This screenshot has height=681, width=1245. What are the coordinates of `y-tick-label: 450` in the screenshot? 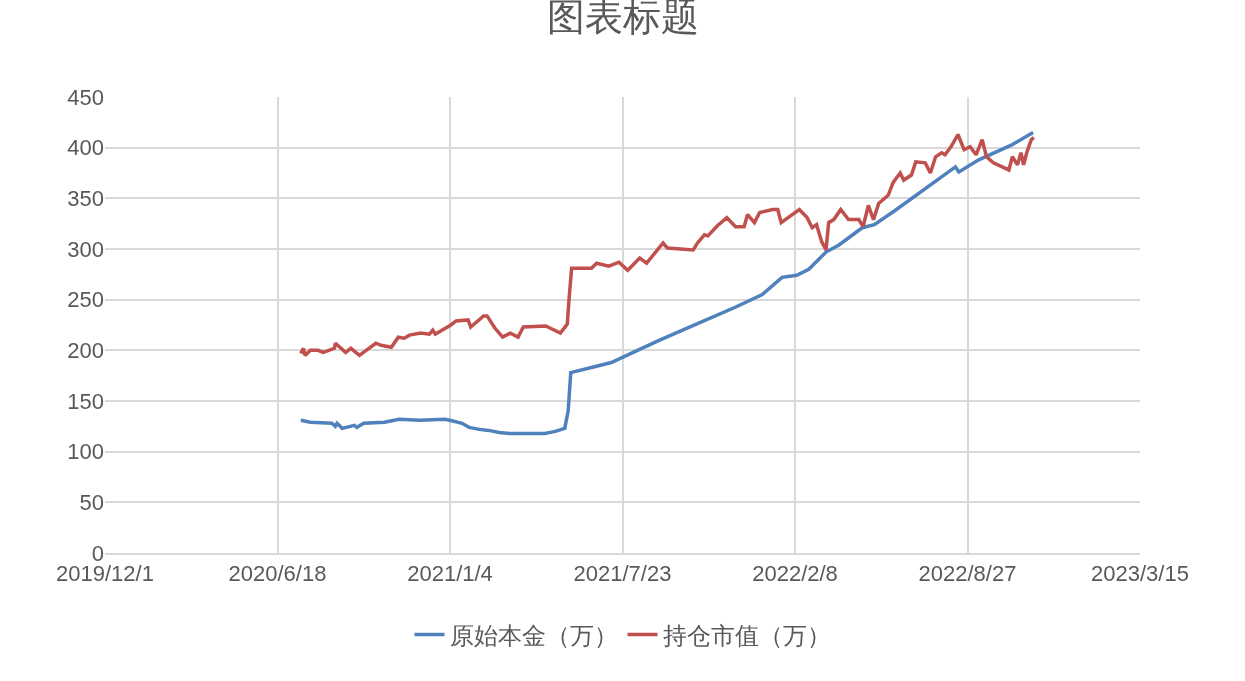 It's located at (85, 97).